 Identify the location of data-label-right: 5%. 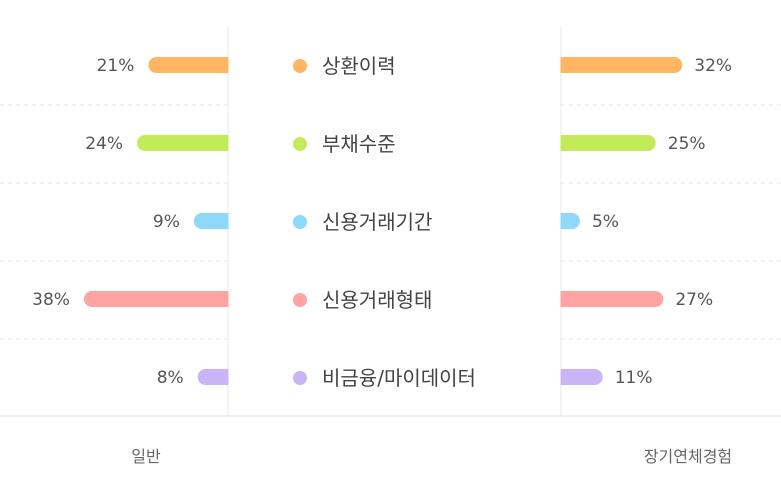
(605, 222).